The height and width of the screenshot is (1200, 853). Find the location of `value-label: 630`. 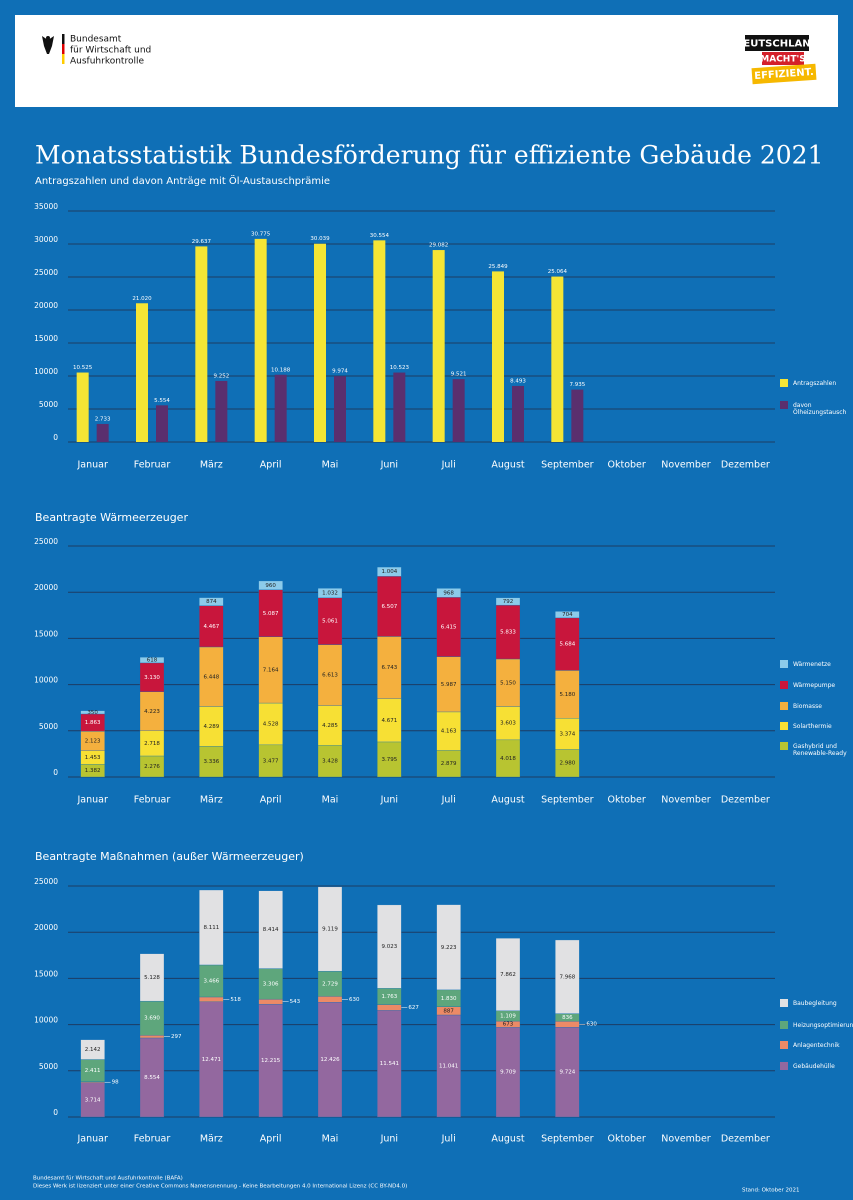

value-label: 630 is located at coordinates (591, 1025).